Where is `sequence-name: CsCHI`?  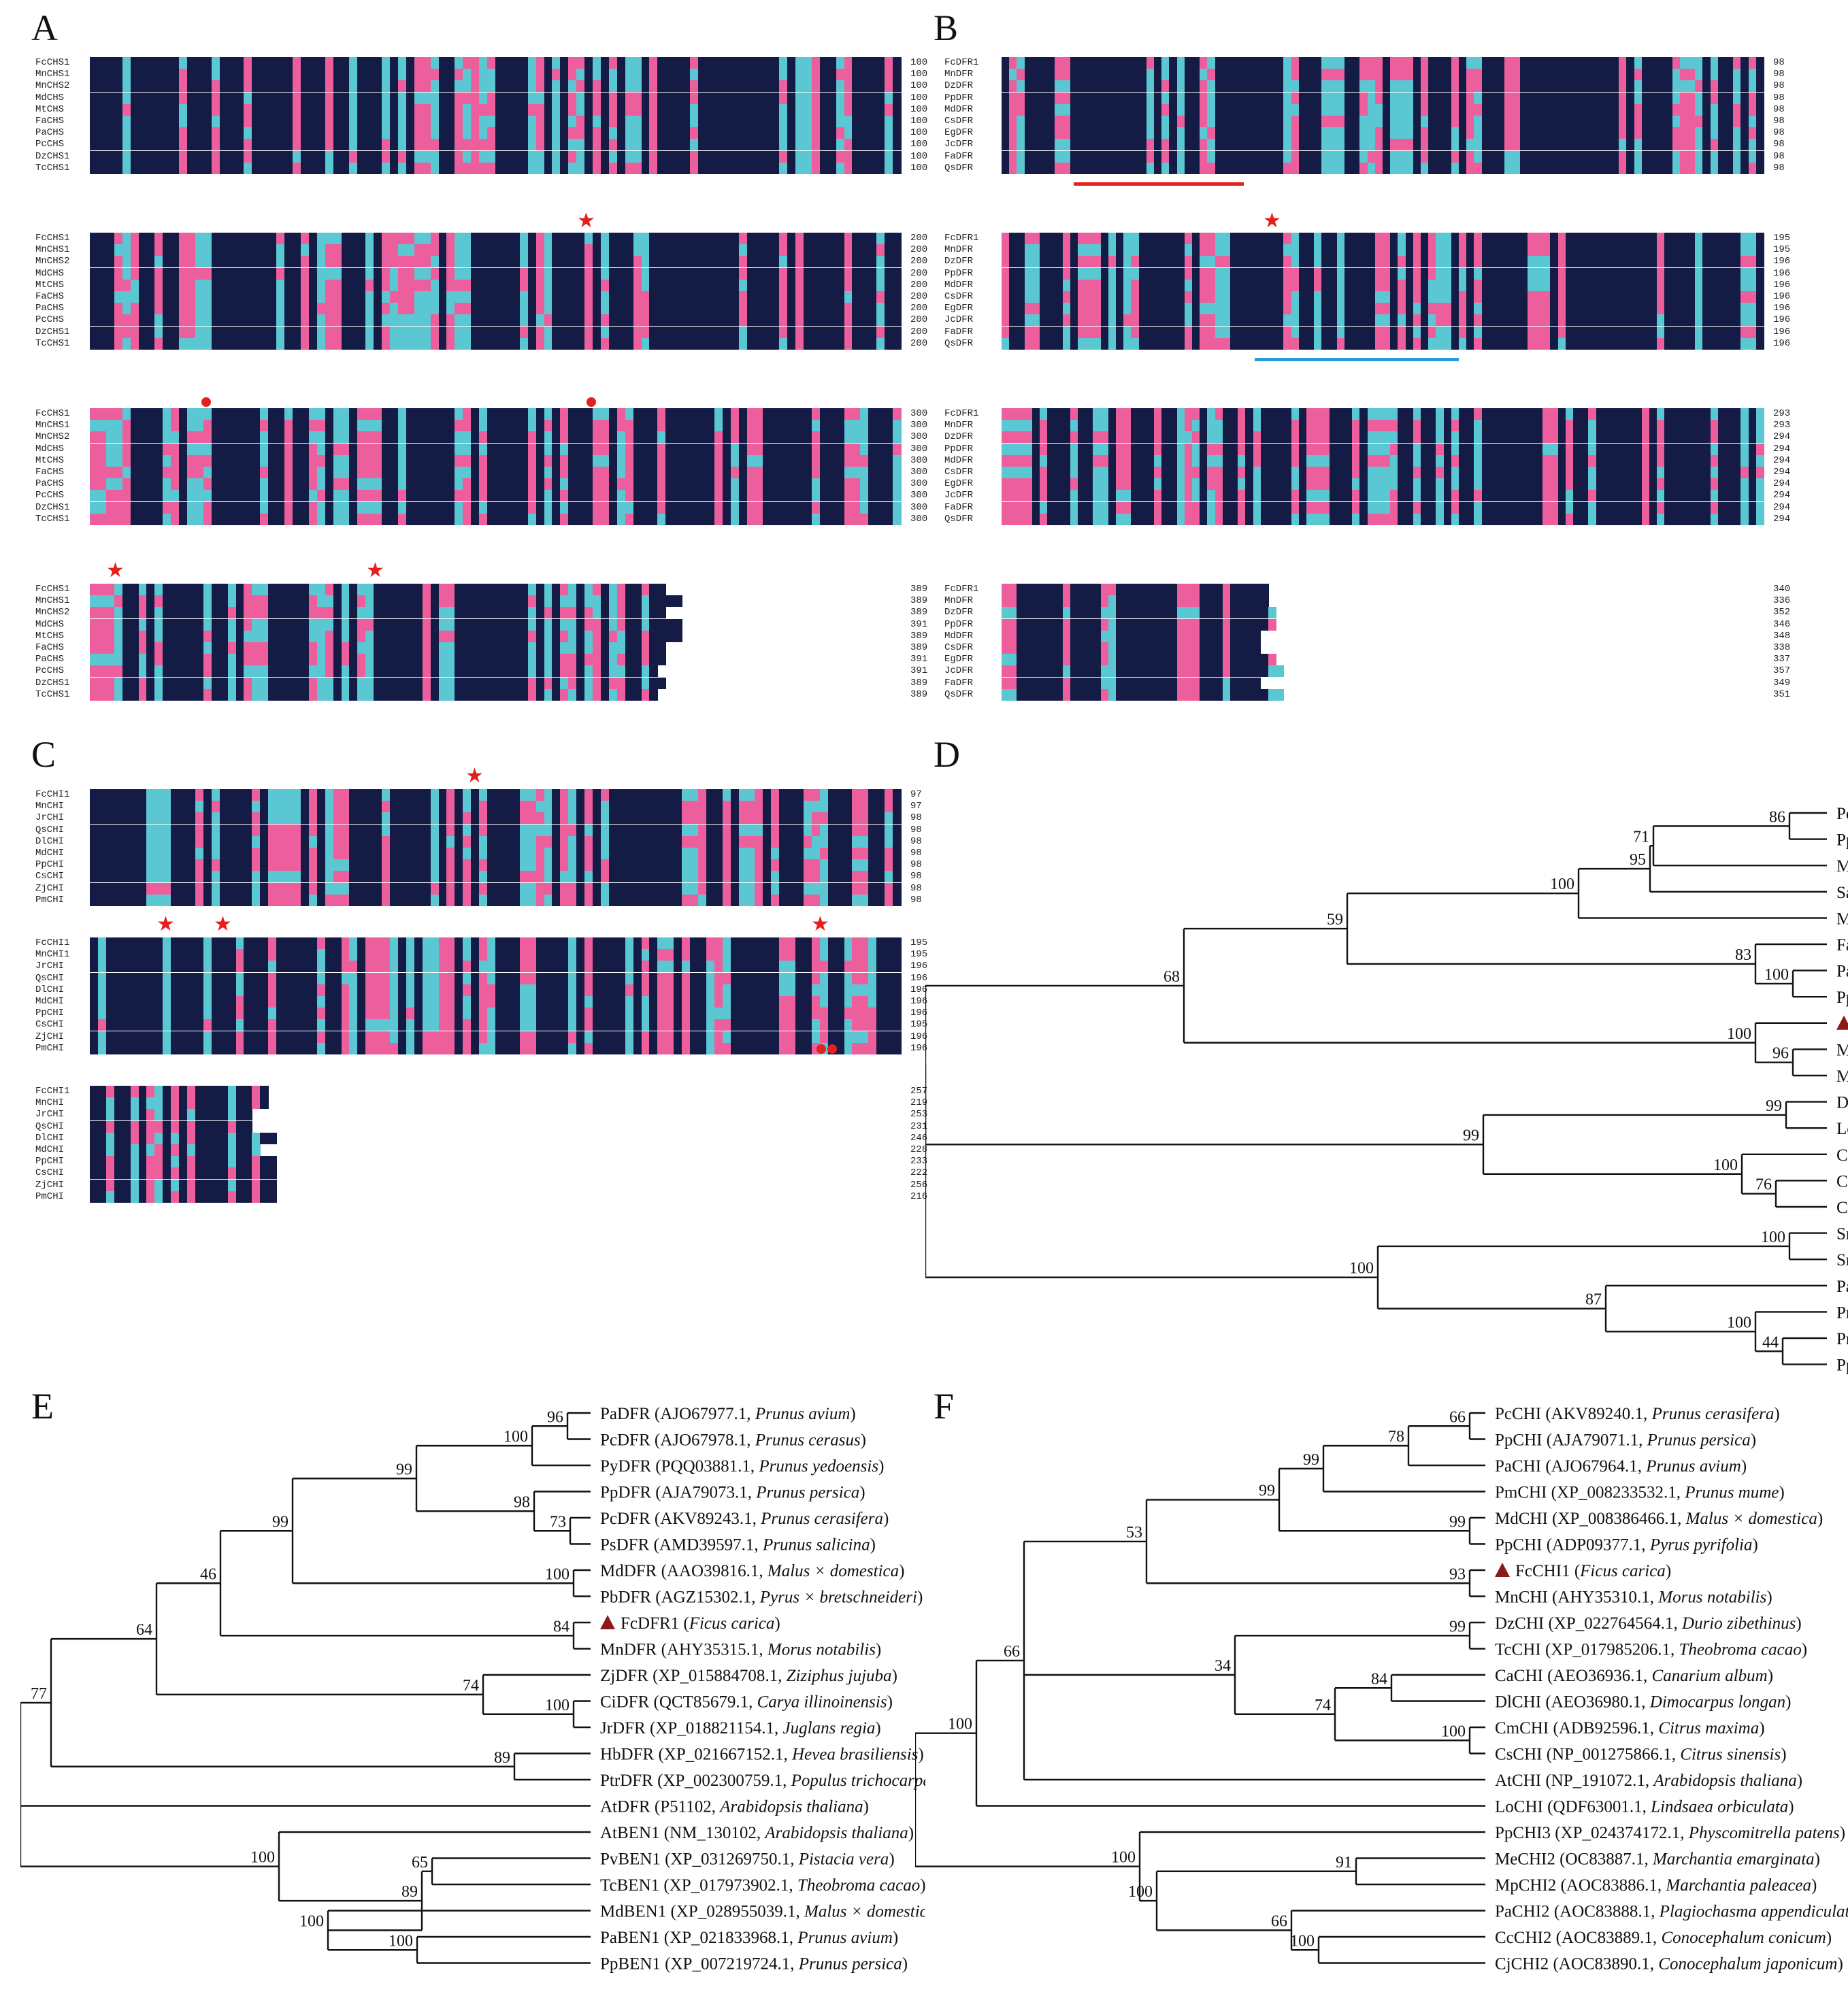 sequence-name: CsCHI is located at coordinates (50, 877).